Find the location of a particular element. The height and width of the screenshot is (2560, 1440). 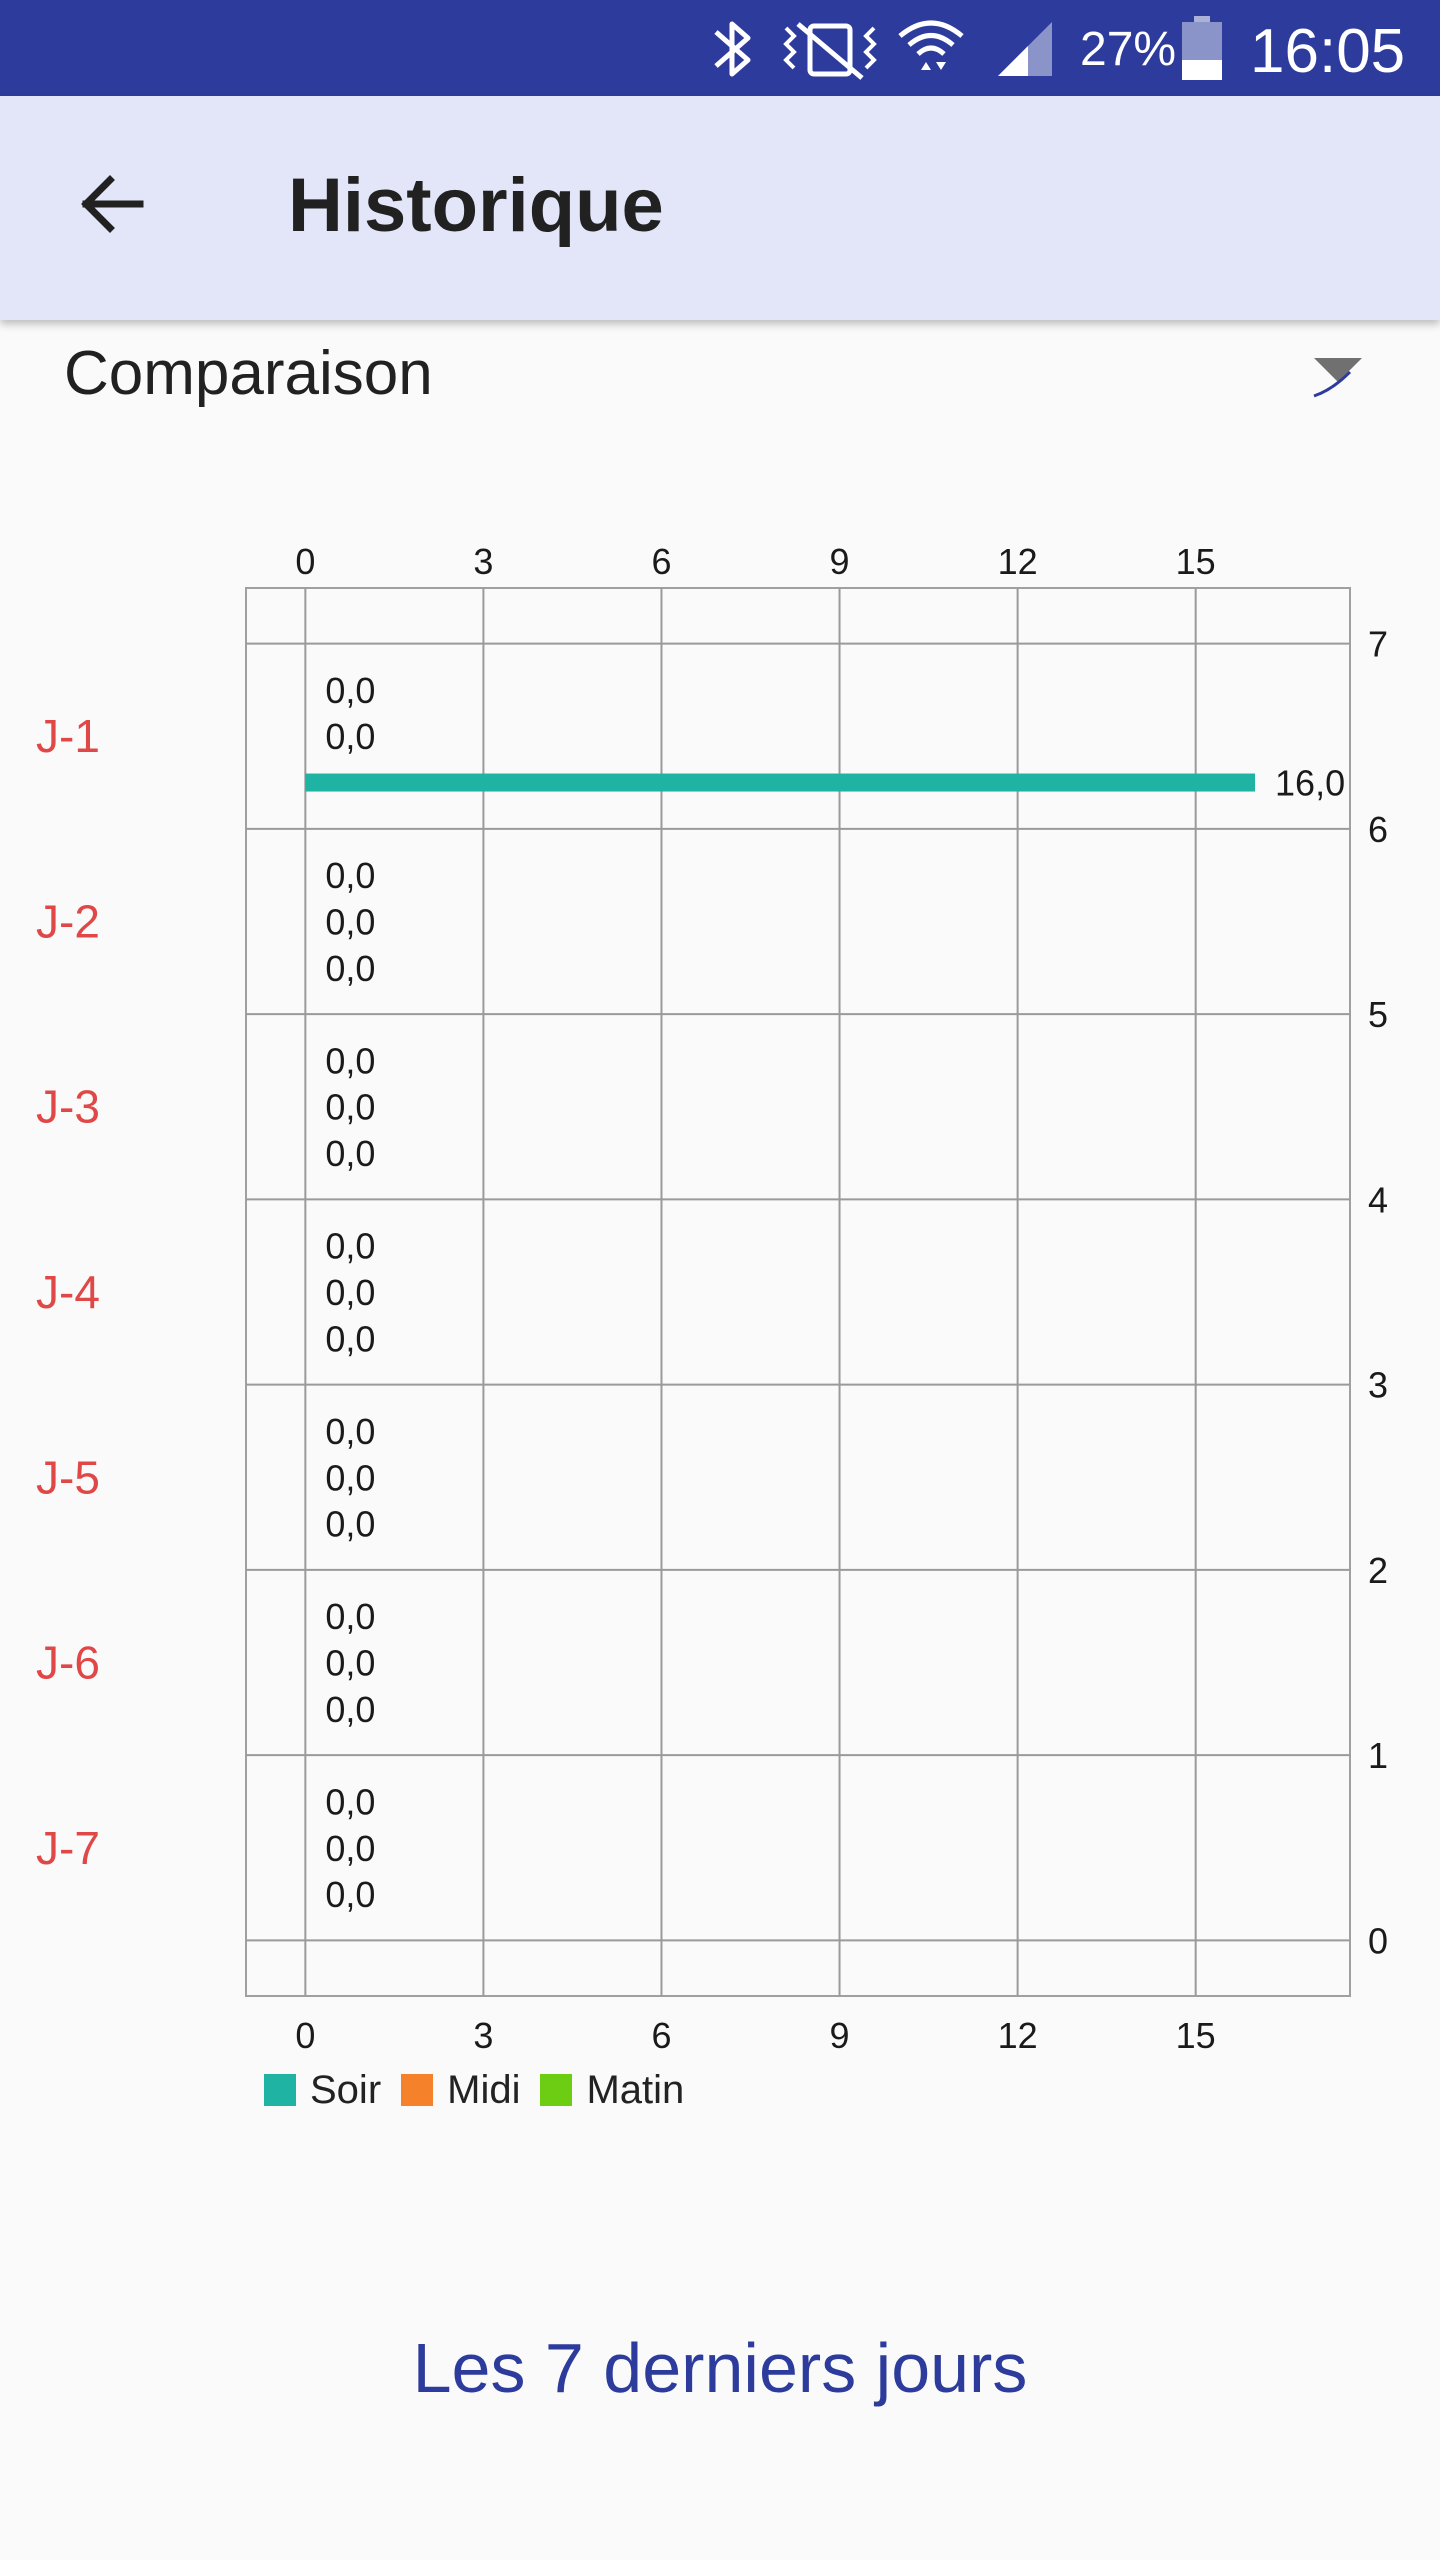

chart-legend: Soir Midi Matin is located at coordinates (484, 2090).